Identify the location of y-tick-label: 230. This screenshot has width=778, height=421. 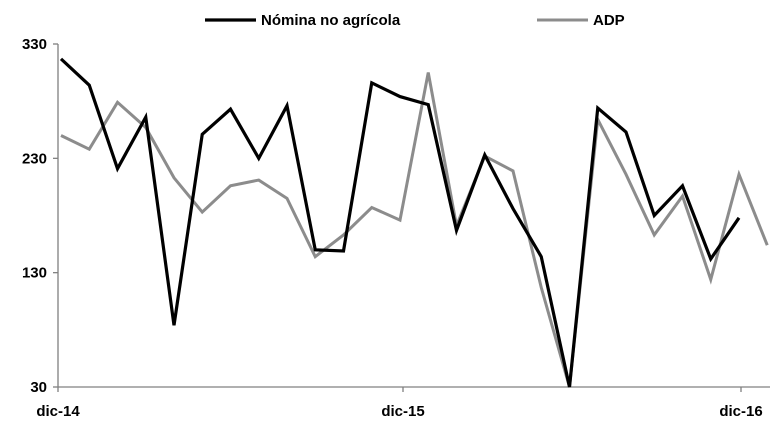
(34, 158).